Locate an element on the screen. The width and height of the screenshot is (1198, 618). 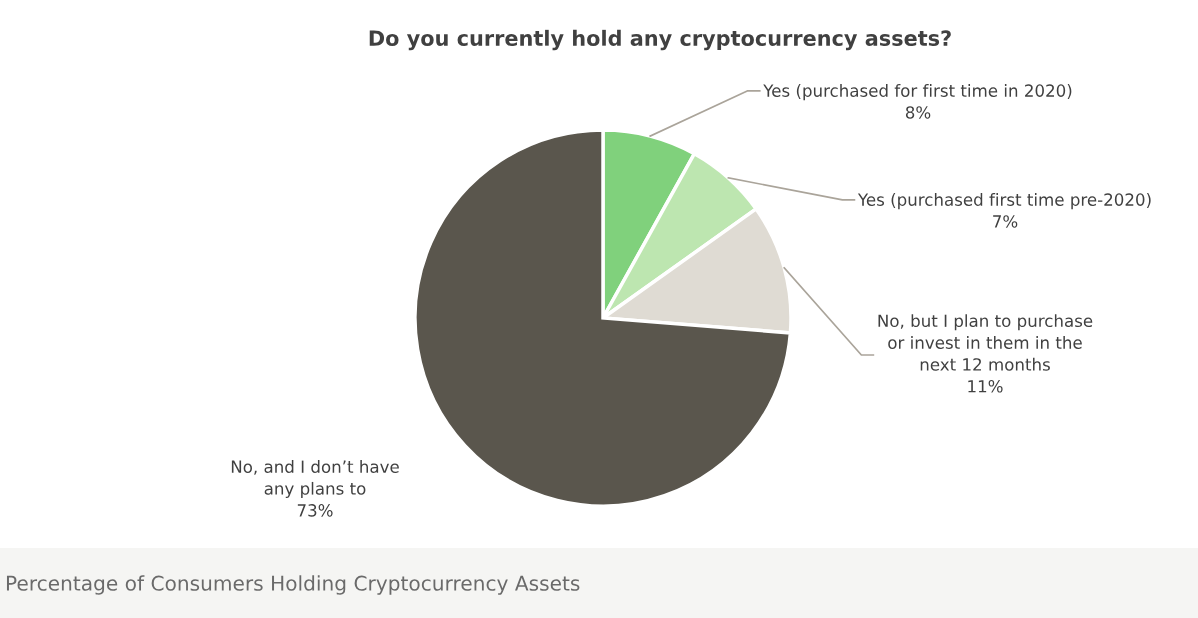
slice-label: No, and I don’t have any plans to is located at coordinates (315, 479).